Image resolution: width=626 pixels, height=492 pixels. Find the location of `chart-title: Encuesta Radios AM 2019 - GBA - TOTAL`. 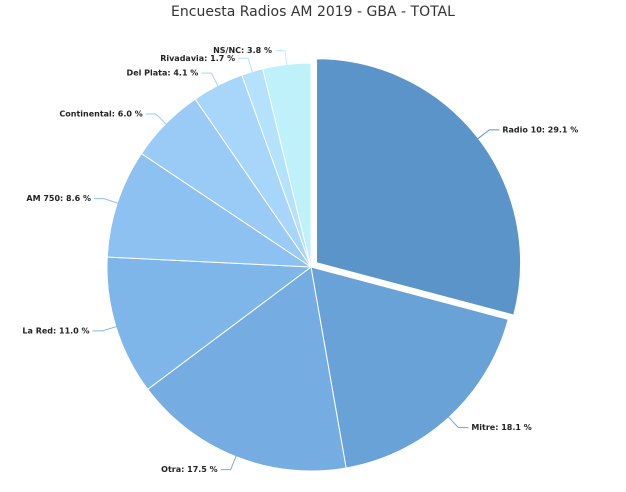

chart-title: Encuesta Radios AM 2019 - GBA - TOTAL is located at coordinates (313, 12).